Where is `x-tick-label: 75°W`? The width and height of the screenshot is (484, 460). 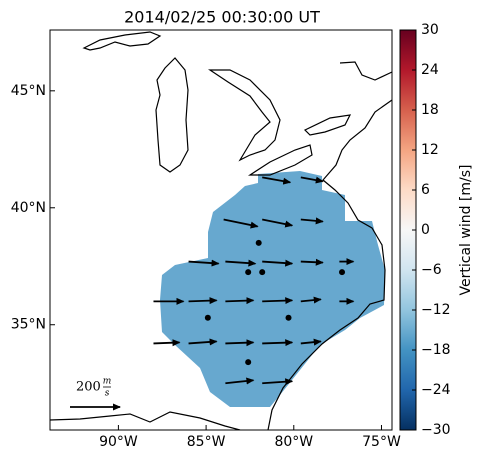 x-tick-label: 75°W is located at coordinates (381, 442).